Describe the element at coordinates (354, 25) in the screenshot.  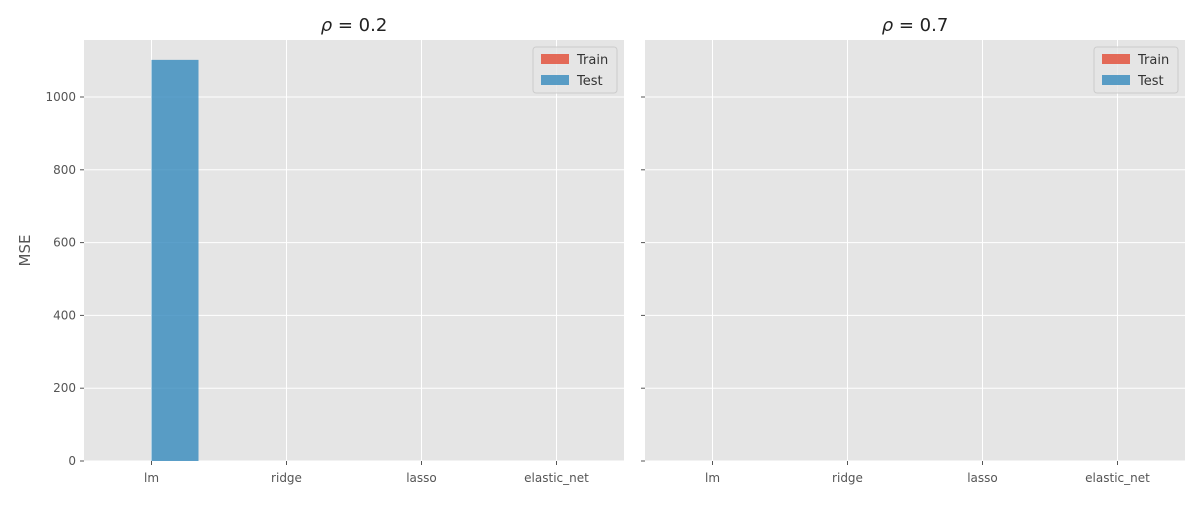
I see `chart-title: ρ = 0.2` at that location.